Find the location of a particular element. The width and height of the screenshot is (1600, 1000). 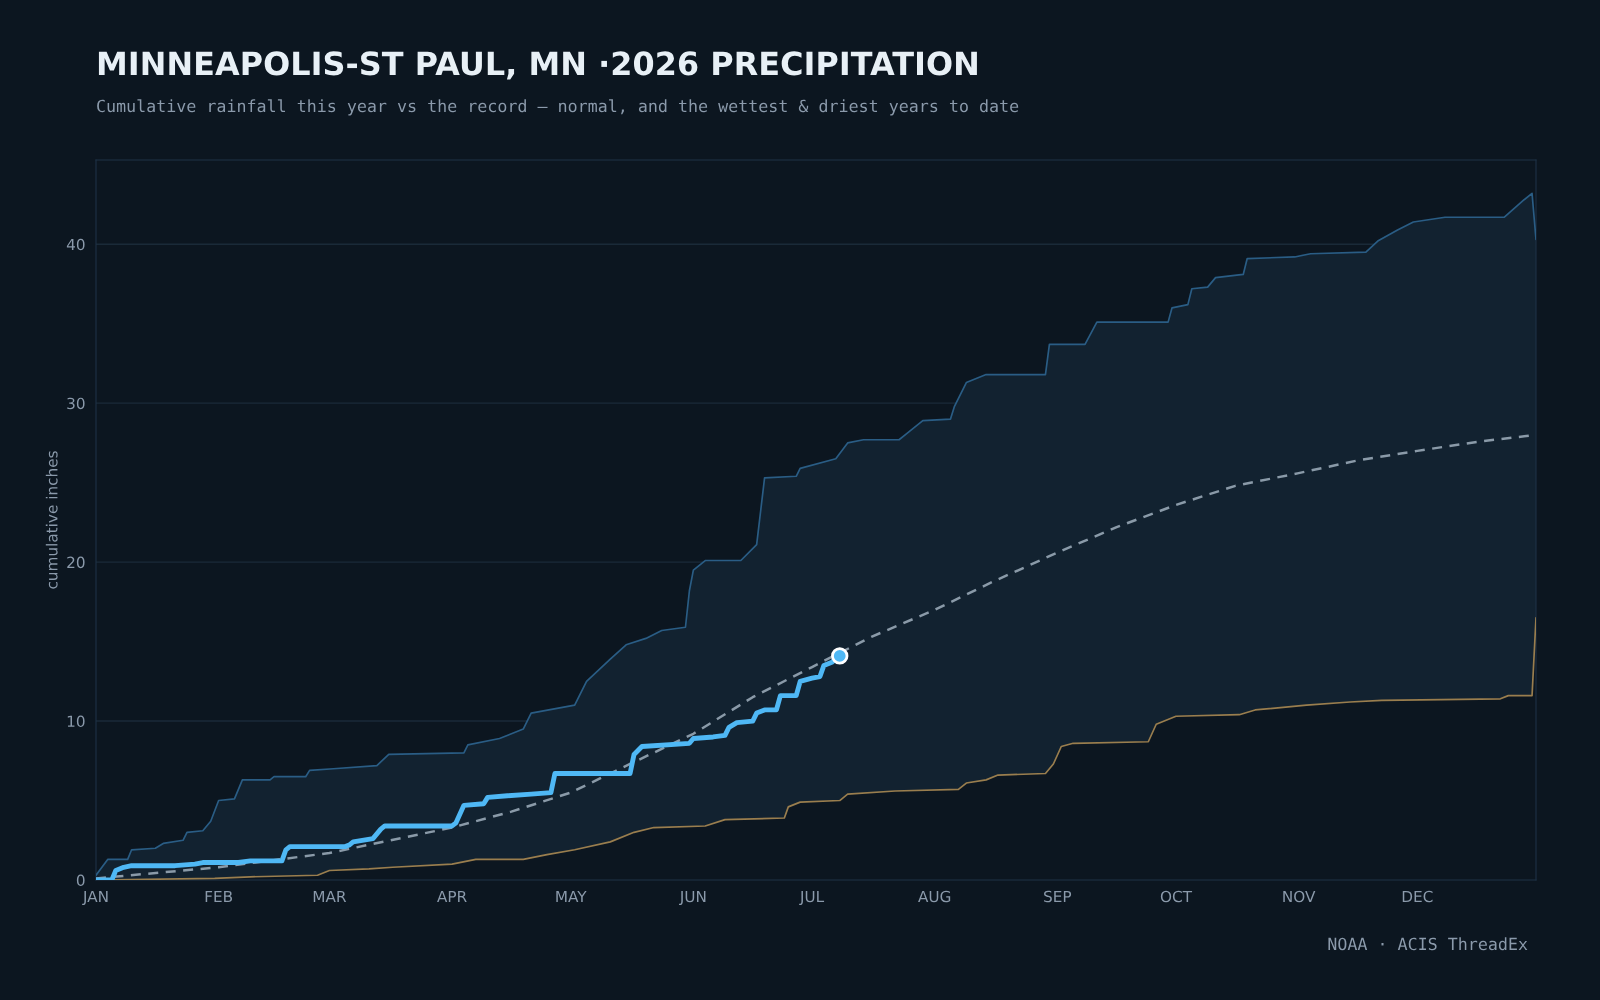

x-tick-label: FEB is located at coordinates (219, 896).